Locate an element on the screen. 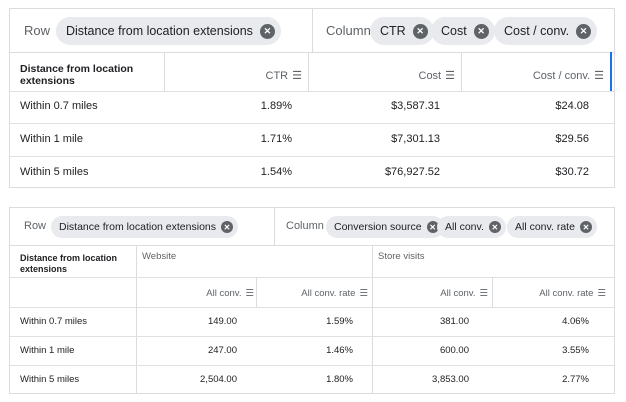 The height and width of the screenshot is (402, 626). website-all-conv-cell: 247.00 is located at coordinates (222, 350).